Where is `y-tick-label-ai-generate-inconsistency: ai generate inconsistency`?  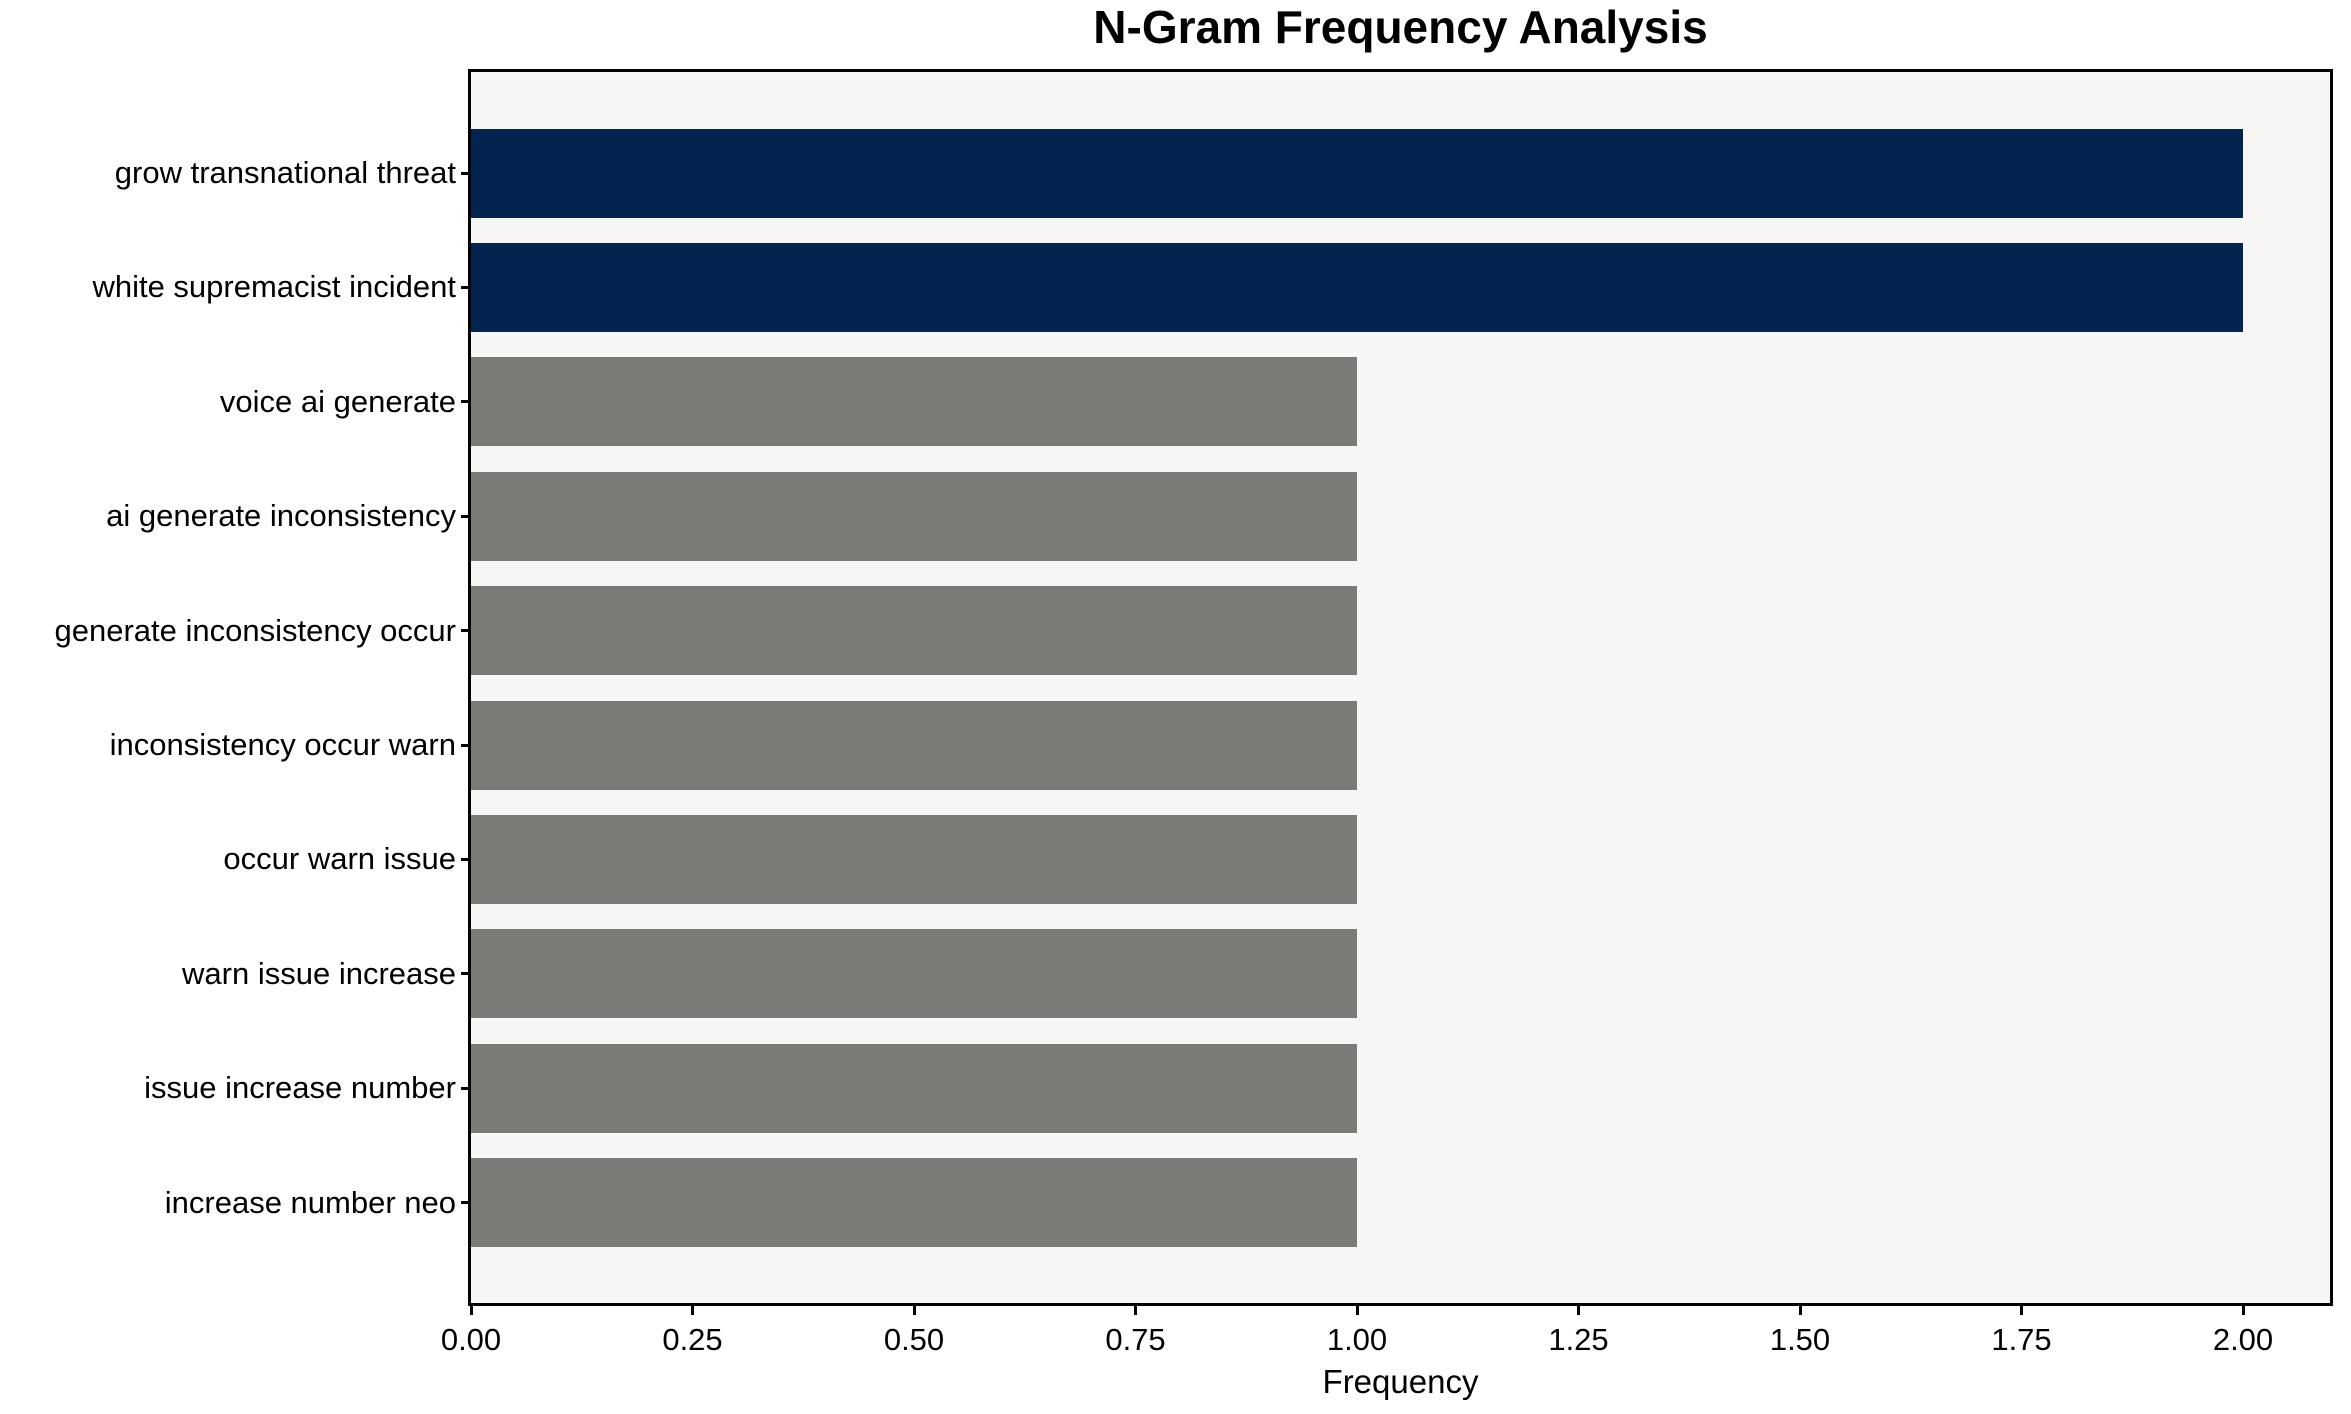 y-tick-label-ai-generate-inconsistency: ai generate inconsistency is located at coordinates (281, 516).